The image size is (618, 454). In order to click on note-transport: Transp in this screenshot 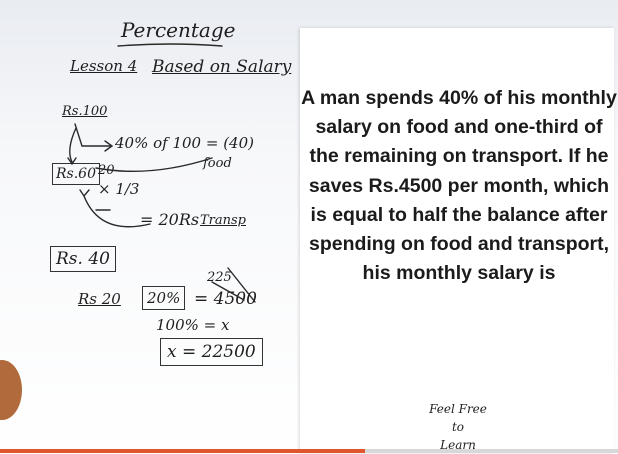, I will do `click(223, 220)`.